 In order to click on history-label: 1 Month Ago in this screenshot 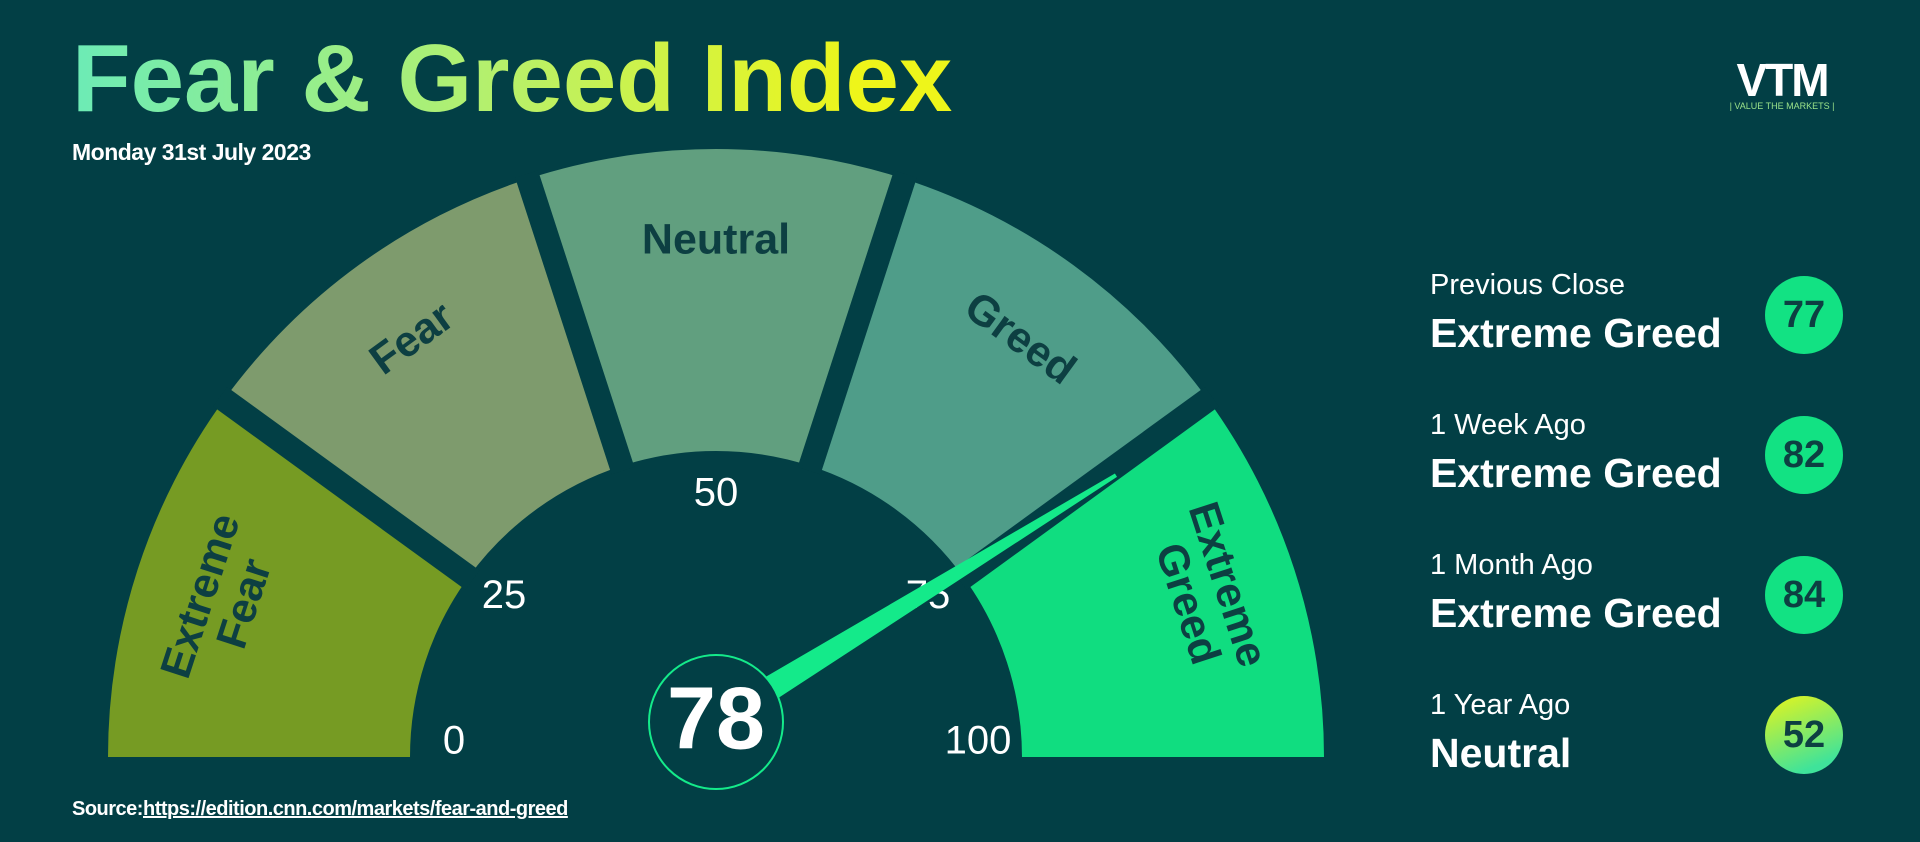, I will do `click(1511, 565)`.